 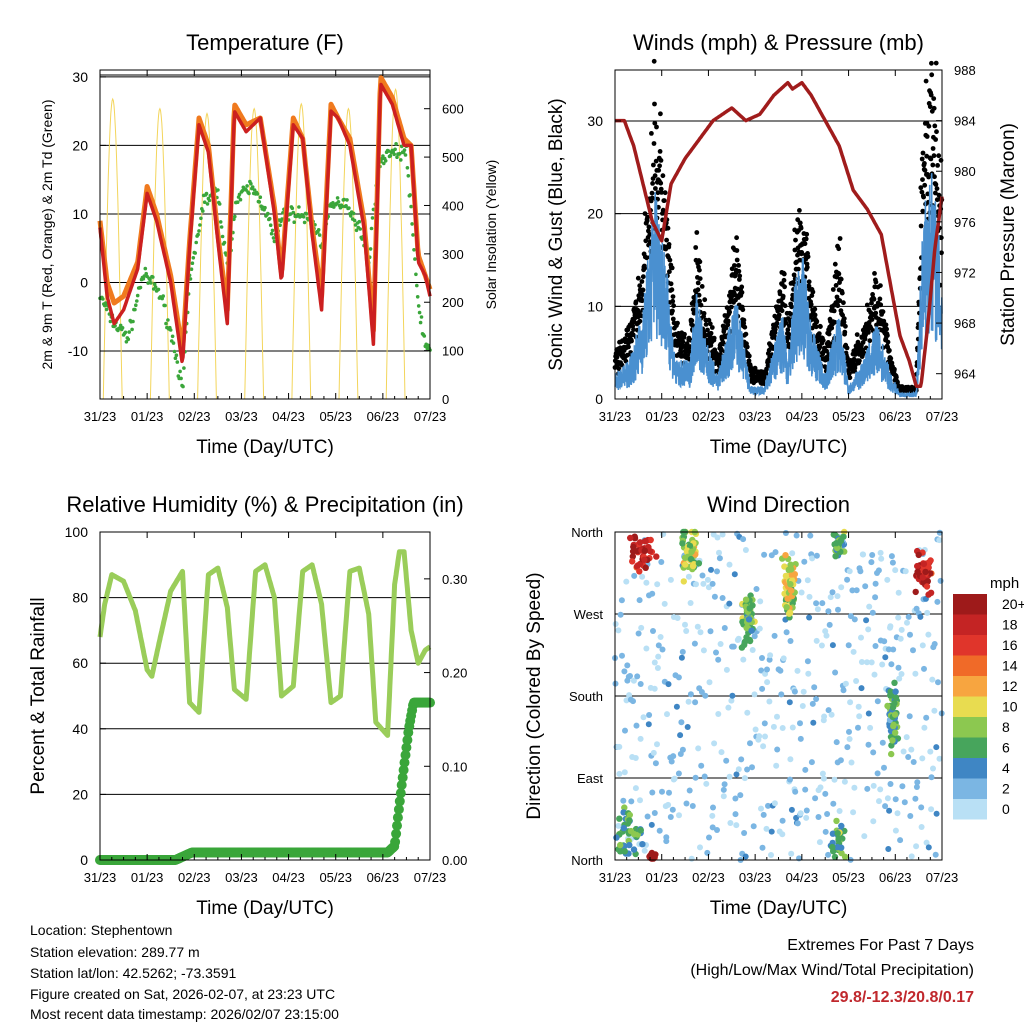 I want to click on x-tick-label: 05/23, so click(x=848, y=416).